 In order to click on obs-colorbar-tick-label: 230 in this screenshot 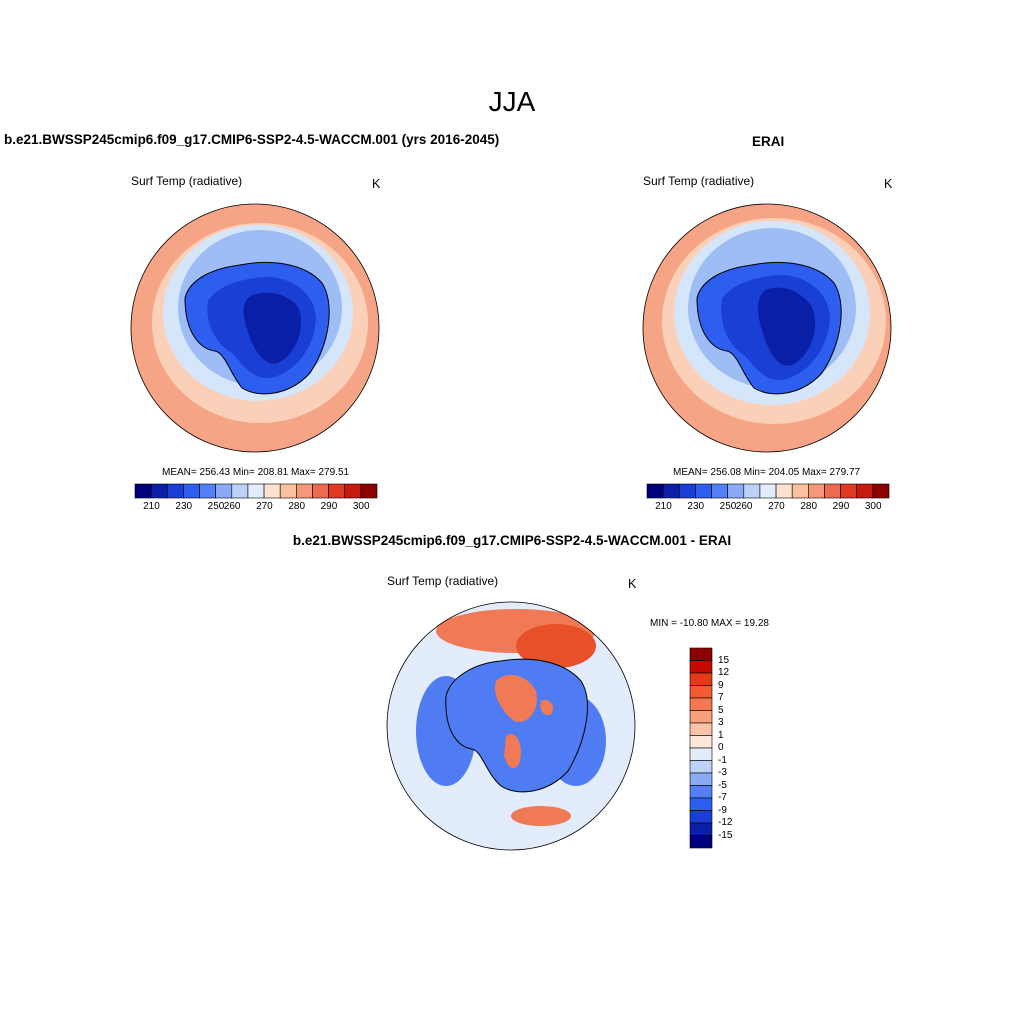, I will do `click(696, 506)`.